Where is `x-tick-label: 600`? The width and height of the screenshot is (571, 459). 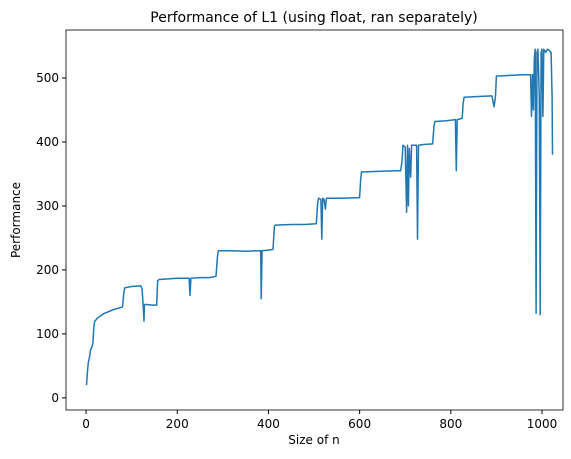 x-tick-label: 600 is located at coordinates (359, 424).